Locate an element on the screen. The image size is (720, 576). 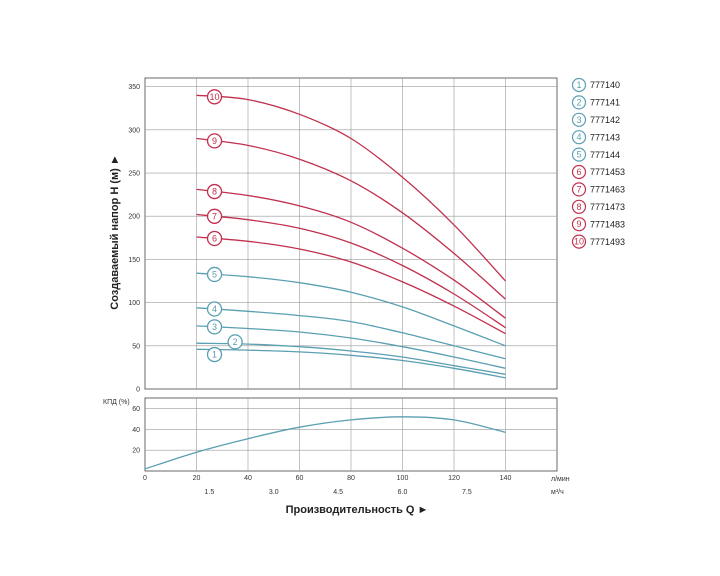
legend-marker-label: 2 is located at coordinates (578, 102).